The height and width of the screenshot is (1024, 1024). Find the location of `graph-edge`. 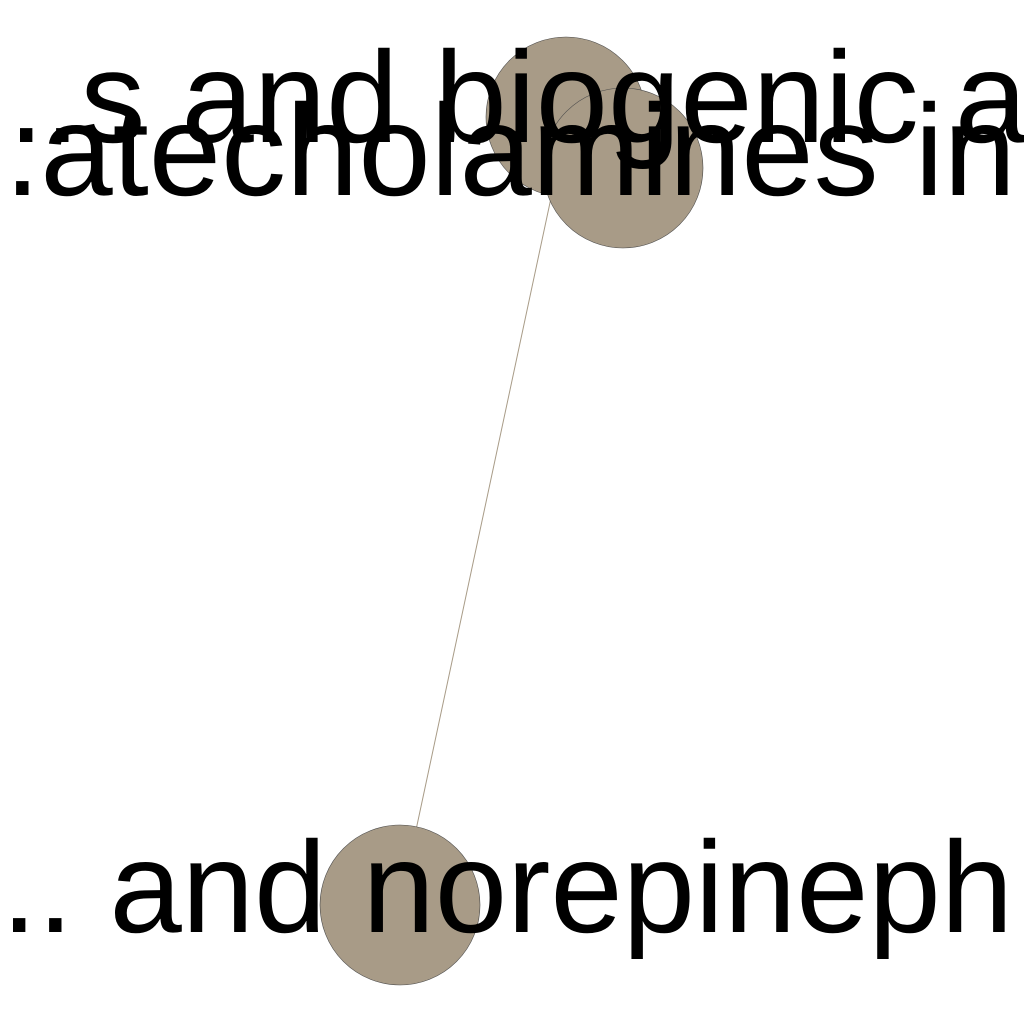

graph-edge is located at coordinates (483, 514).